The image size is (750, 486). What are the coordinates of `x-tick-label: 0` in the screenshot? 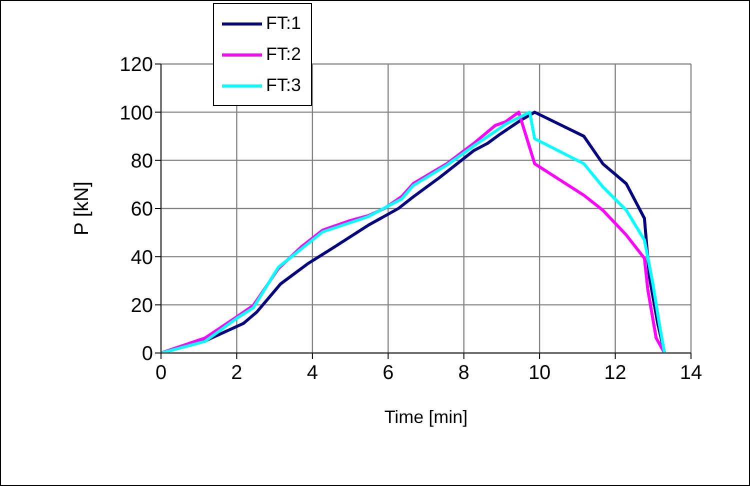 It's located at (161, 373).